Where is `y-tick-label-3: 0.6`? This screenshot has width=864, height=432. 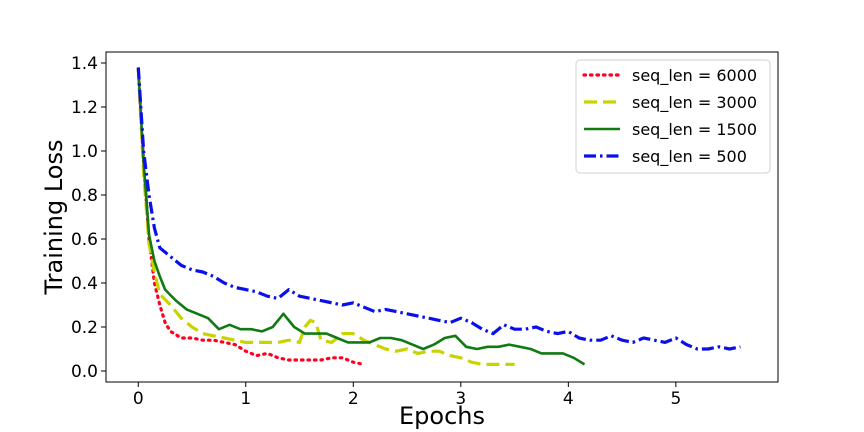
y-tick-label-3: 0.6 is located at coordinates (84, 240).